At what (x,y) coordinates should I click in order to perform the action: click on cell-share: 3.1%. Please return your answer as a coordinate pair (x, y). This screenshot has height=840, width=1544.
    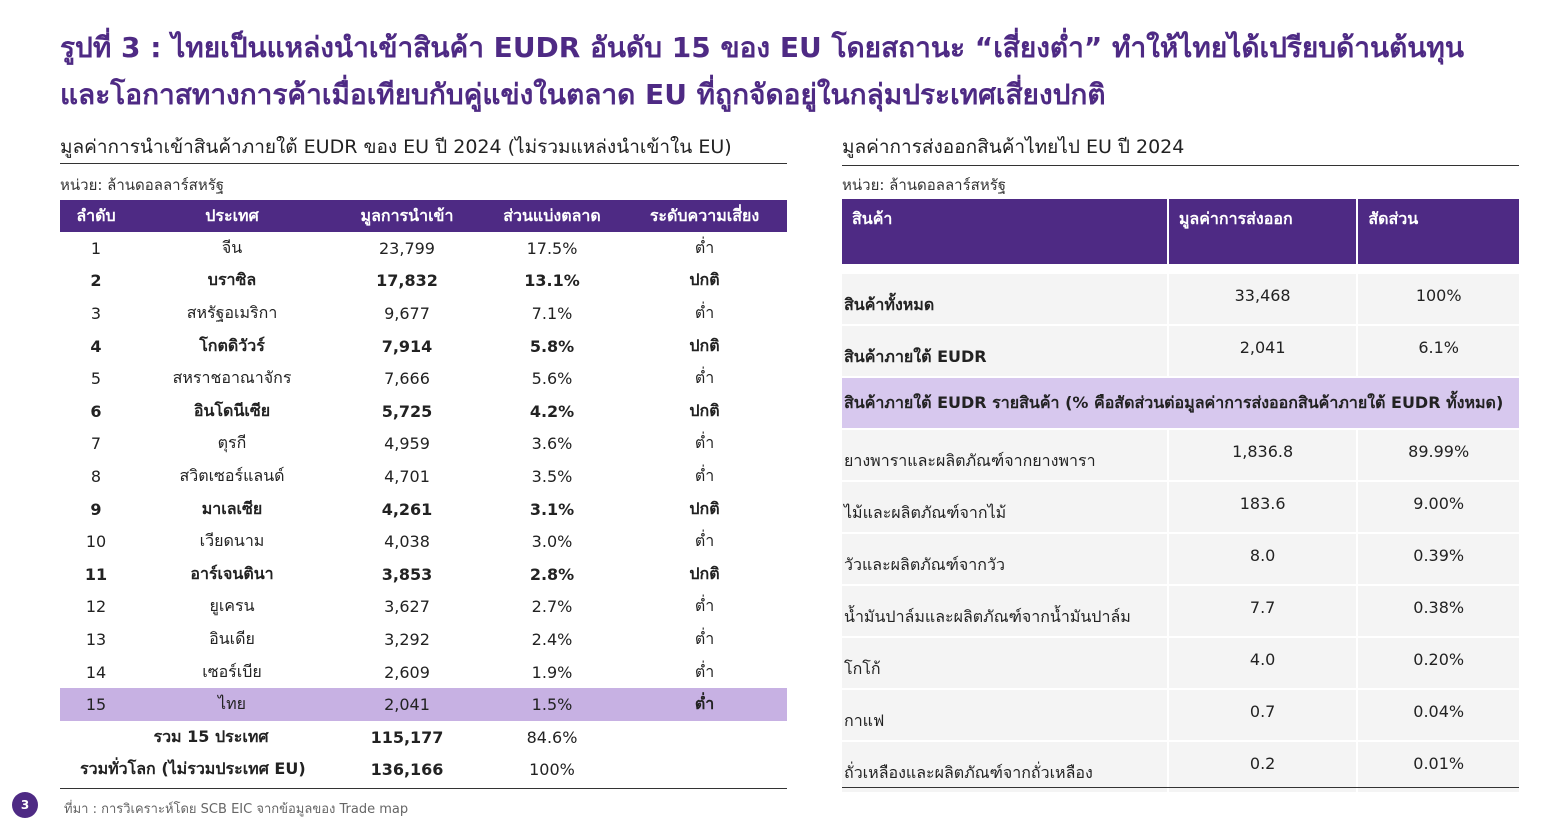
    Looking at the image, I should click on (552, 509).